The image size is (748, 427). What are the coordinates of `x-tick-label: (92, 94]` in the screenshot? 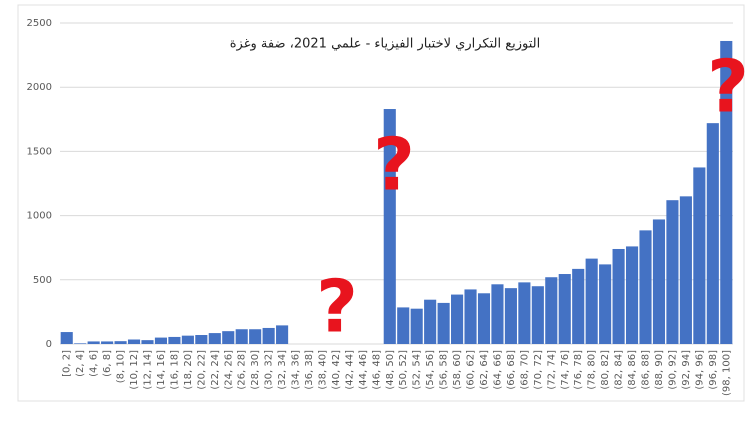 It's located at (686, 370).